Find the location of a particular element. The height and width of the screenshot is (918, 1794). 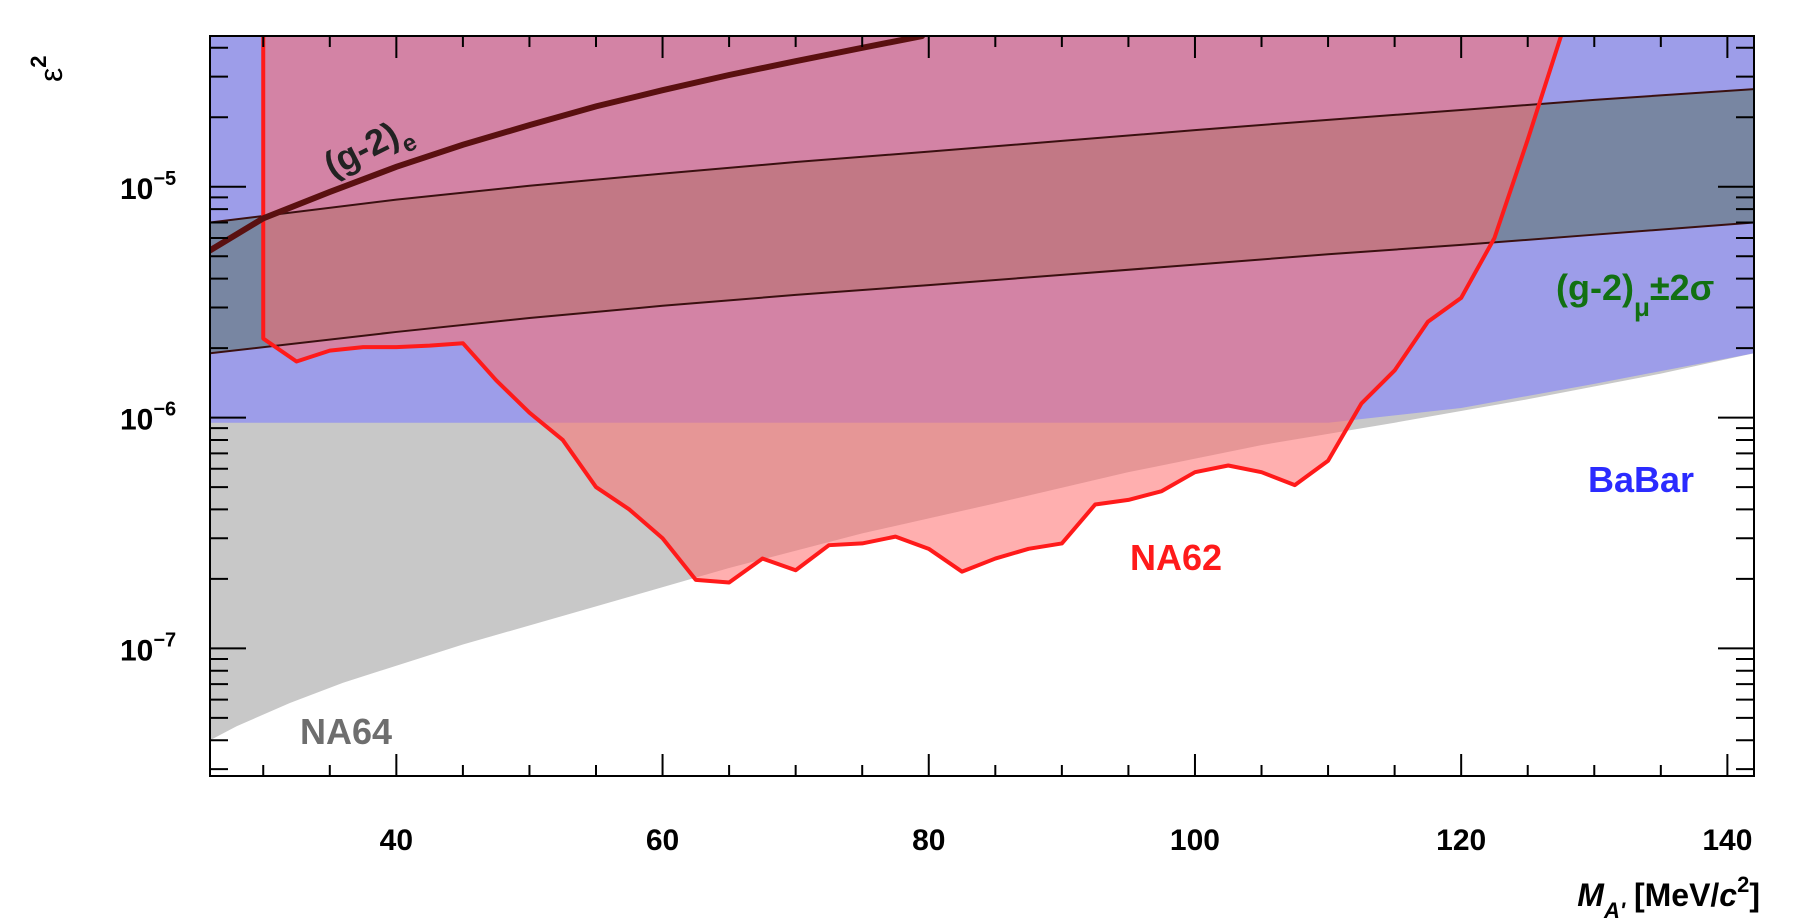

na62-label: NA62 is located at coordinates (1176, 557).